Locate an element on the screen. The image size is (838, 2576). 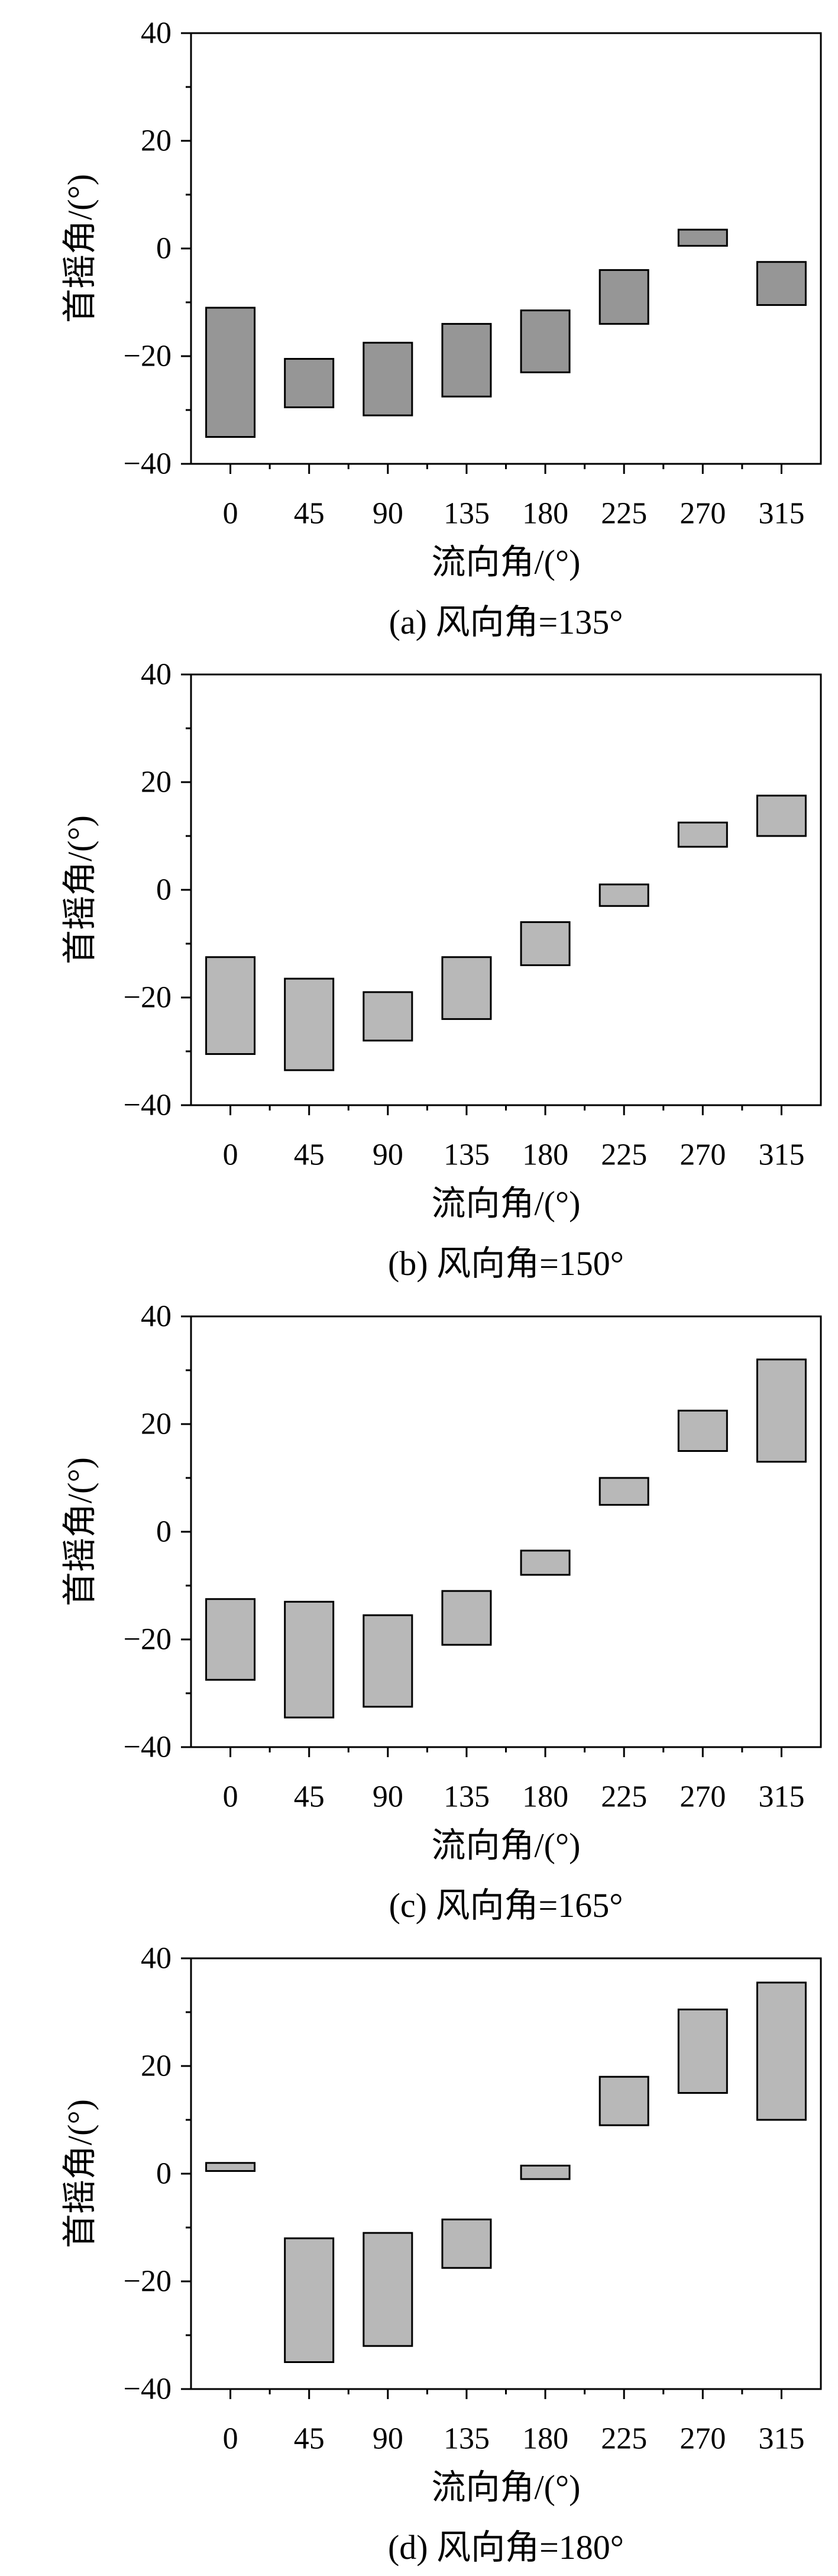
chart-c-caption: (c) 风向角=165° is located at coordinates (506, 1905).